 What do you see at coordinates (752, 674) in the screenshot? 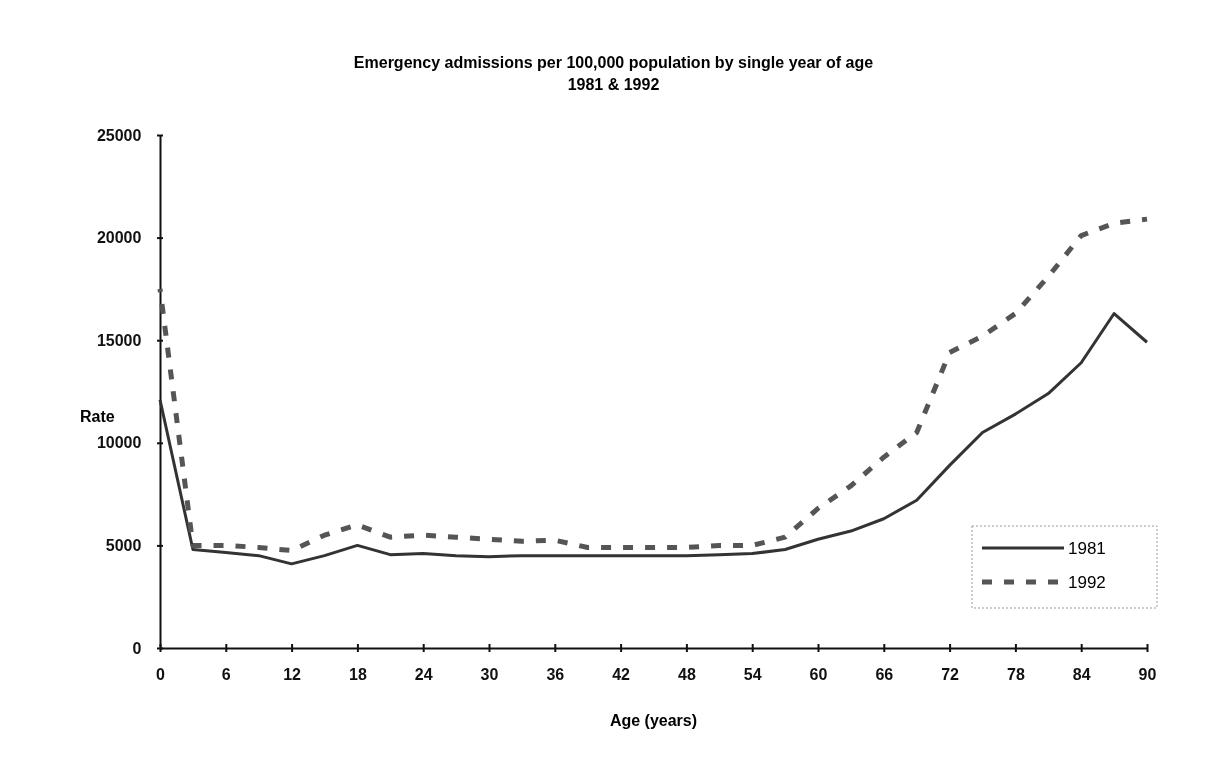
I see `x-tick-label: 54` at bounding box center [752, 674].